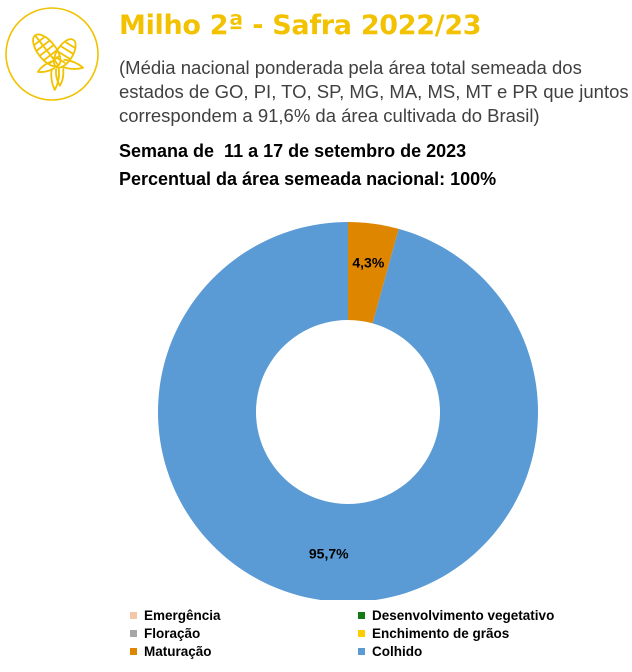 The image size is (632, 672). I want to click on legend-label: Maturação, so click(178, 651).